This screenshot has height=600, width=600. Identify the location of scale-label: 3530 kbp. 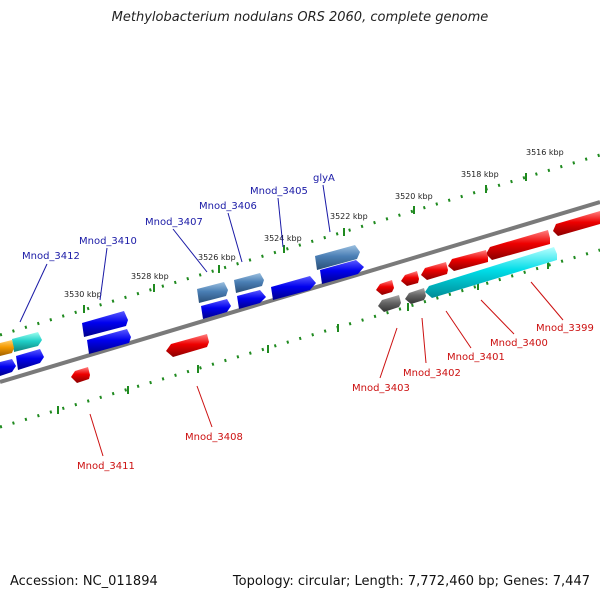
(83, 294).